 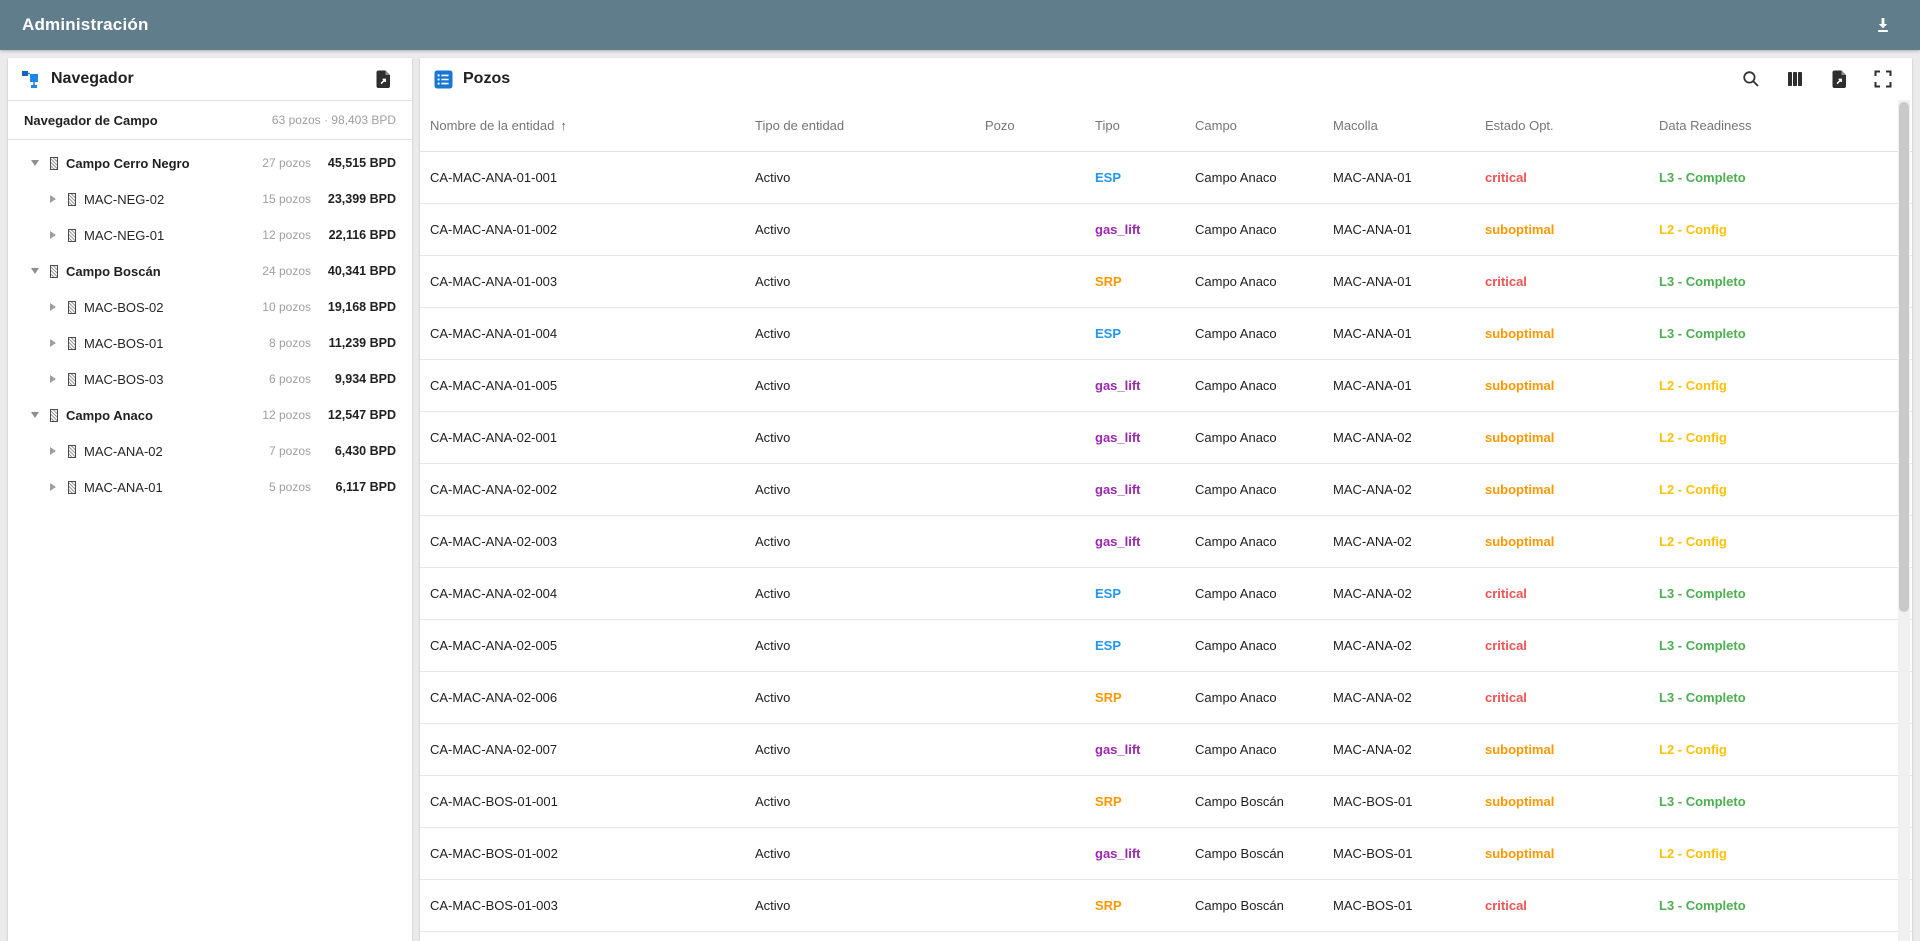 I want to click on tree-item-main: MAC-BOS-01, so click(x=119, y=343).